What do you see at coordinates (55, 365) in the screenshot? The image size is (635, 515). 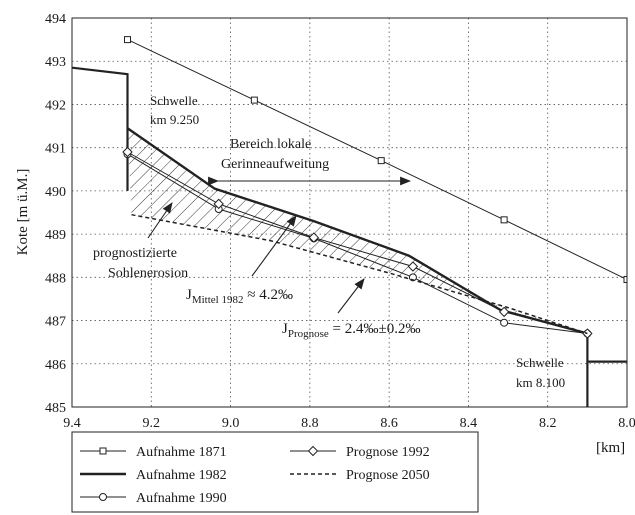 I see `y-tick-label: 486` at bounding box center [55, 365].